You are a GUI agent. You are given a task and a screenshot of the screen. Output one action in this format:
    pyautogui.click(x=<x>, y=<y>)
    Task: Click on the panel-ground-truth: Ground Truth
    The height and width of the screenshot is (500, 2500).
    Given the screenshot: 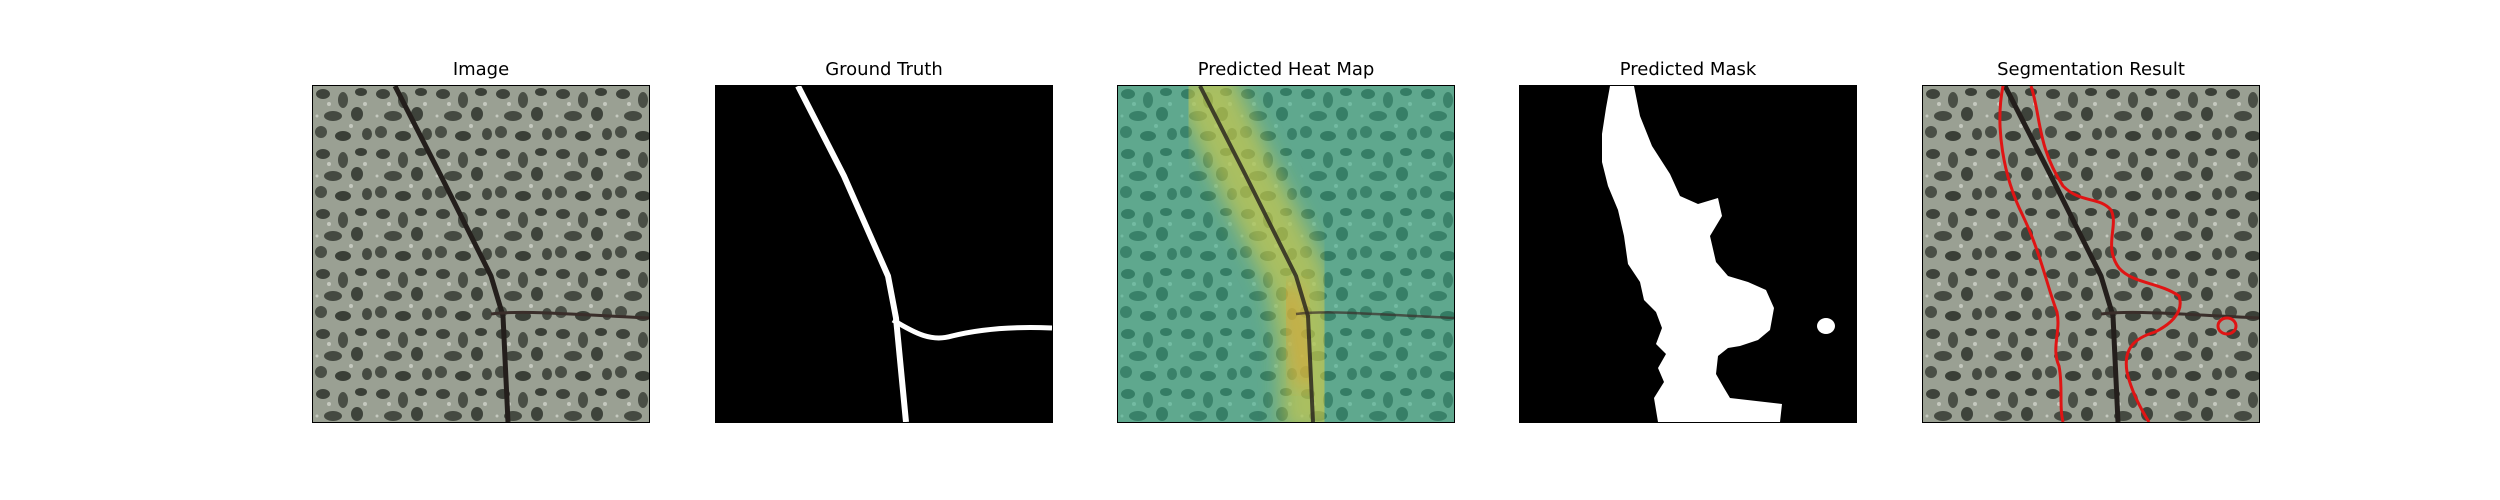 What is the action you would take?
    pyautogui.click(x=884, y=220)
    